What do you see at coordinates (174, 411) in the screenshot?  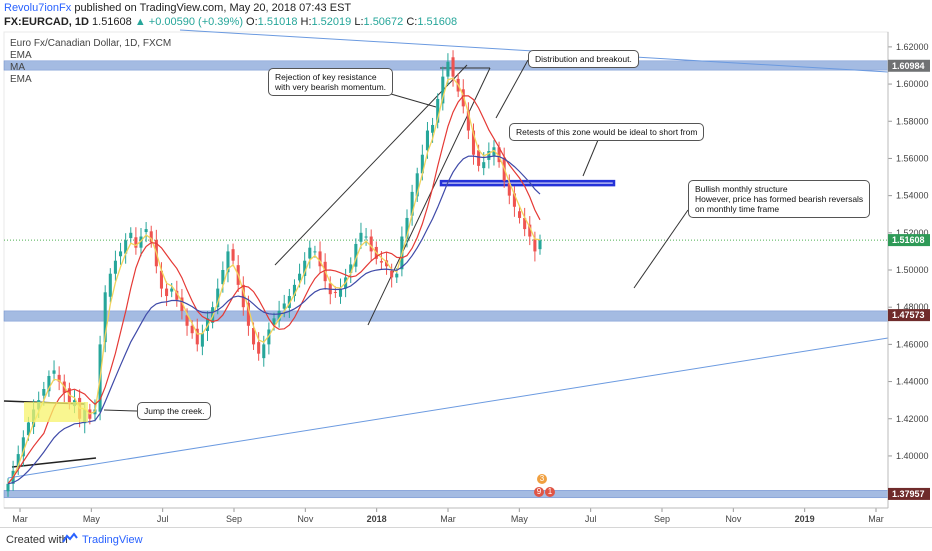 I see `callout-creek: Jump the creek.` at bounding box center [174, 411].